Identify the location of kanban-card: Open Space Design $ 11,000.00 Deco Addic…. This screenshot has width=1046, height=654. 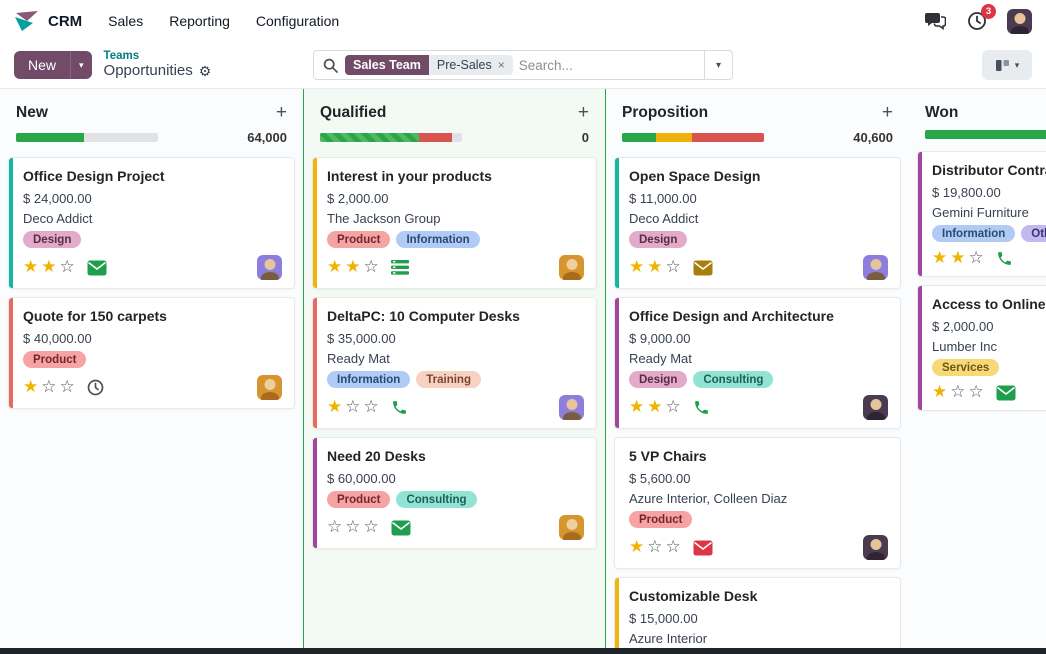
(757, 223).